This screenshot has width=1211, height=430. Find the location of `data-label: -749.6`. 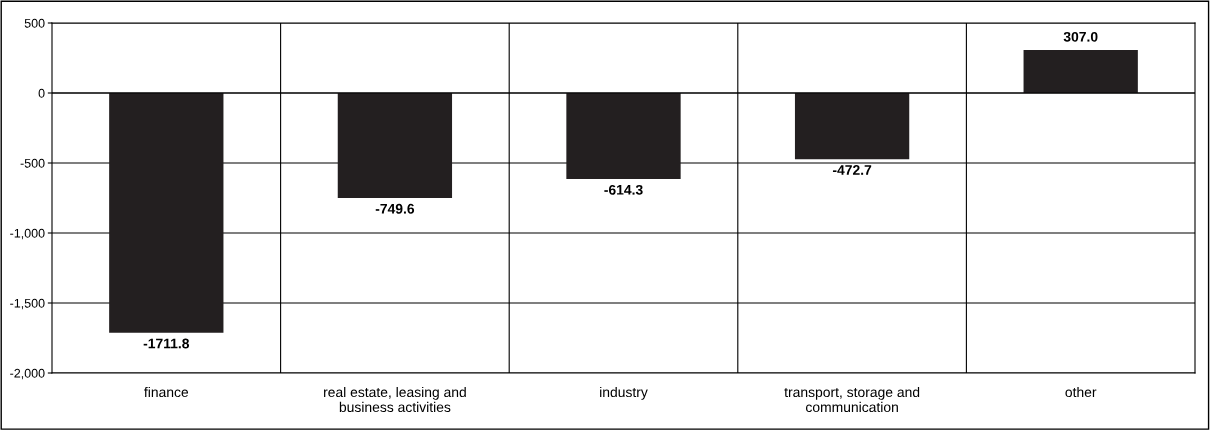

data-label: -749.6 is located at coordinates (395, 208).